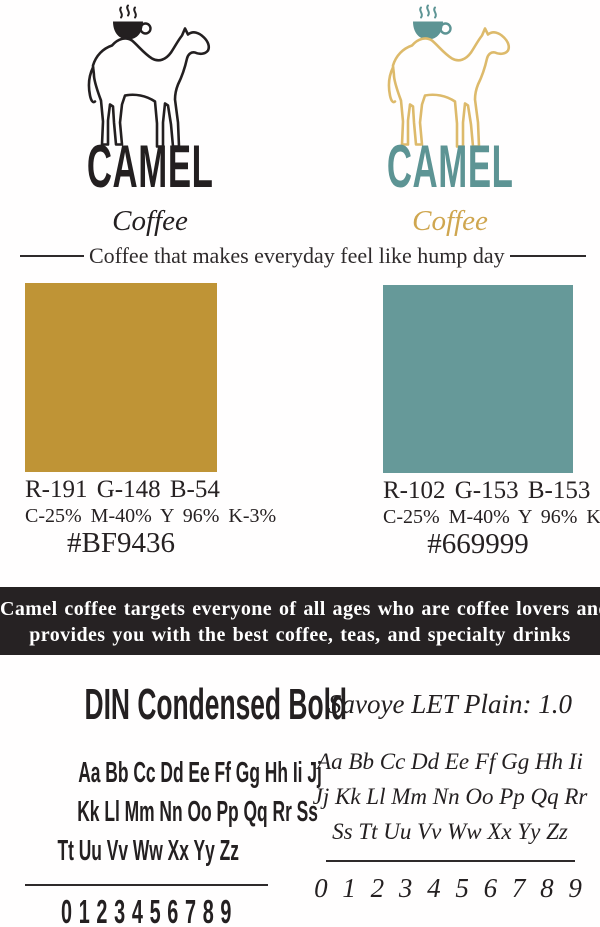 The image size is (600, 927). I want to click on alphabet-row-3: Tt Uu Vv Ww Xx Yy Zz, so click(148, 851).